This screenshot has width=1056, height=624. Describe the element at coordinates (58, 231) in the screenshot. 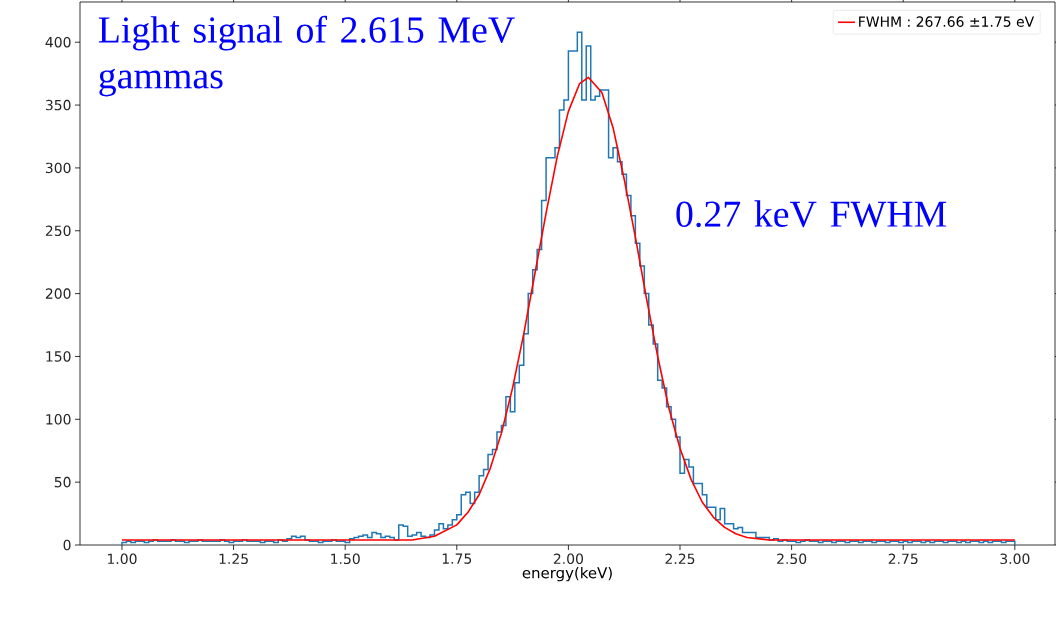

I see `y-tick-label: 250` at that location.